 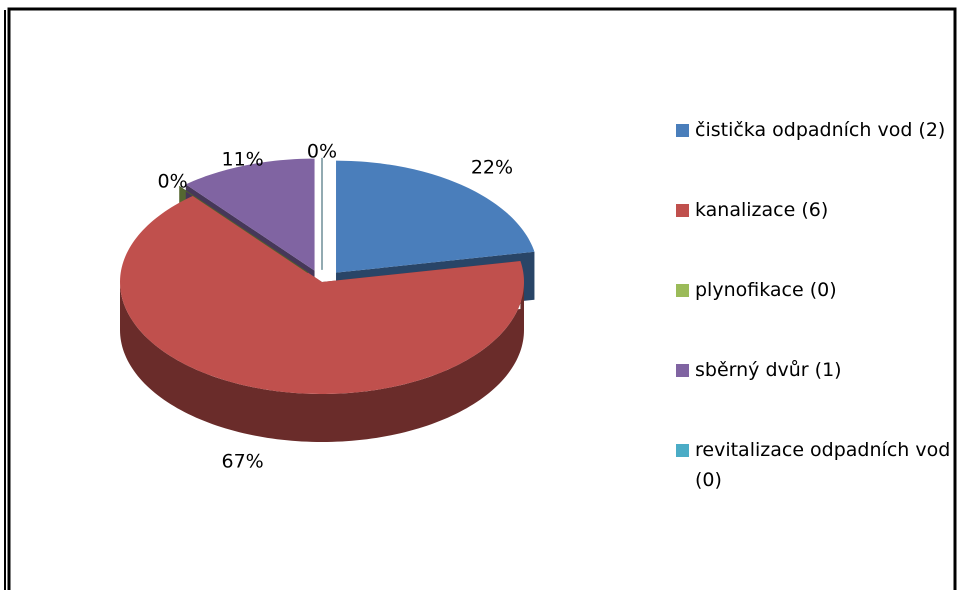 What do you see at coordinates (243, 462) in the screenshot?
I see `data-label: 67%` at bounding box center [243, 462].